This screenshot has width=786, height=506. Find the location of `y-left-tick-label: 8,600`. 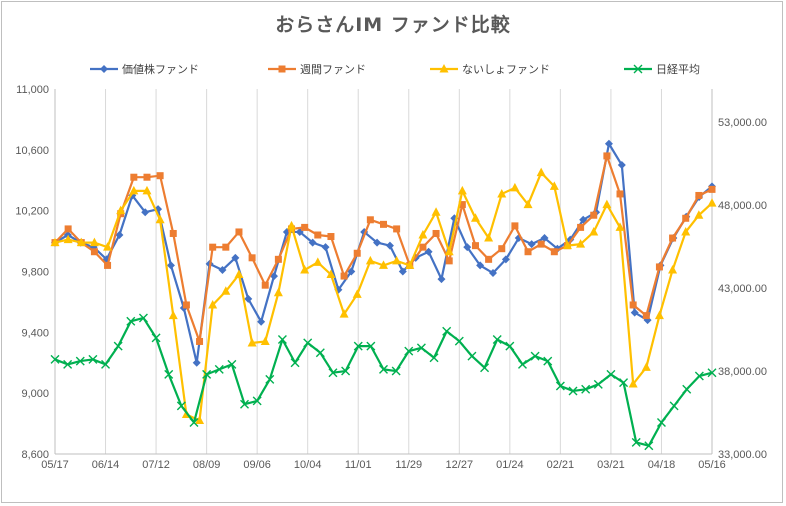

y-left-tick-label: 8,600 is located at coordinates (35, 455).